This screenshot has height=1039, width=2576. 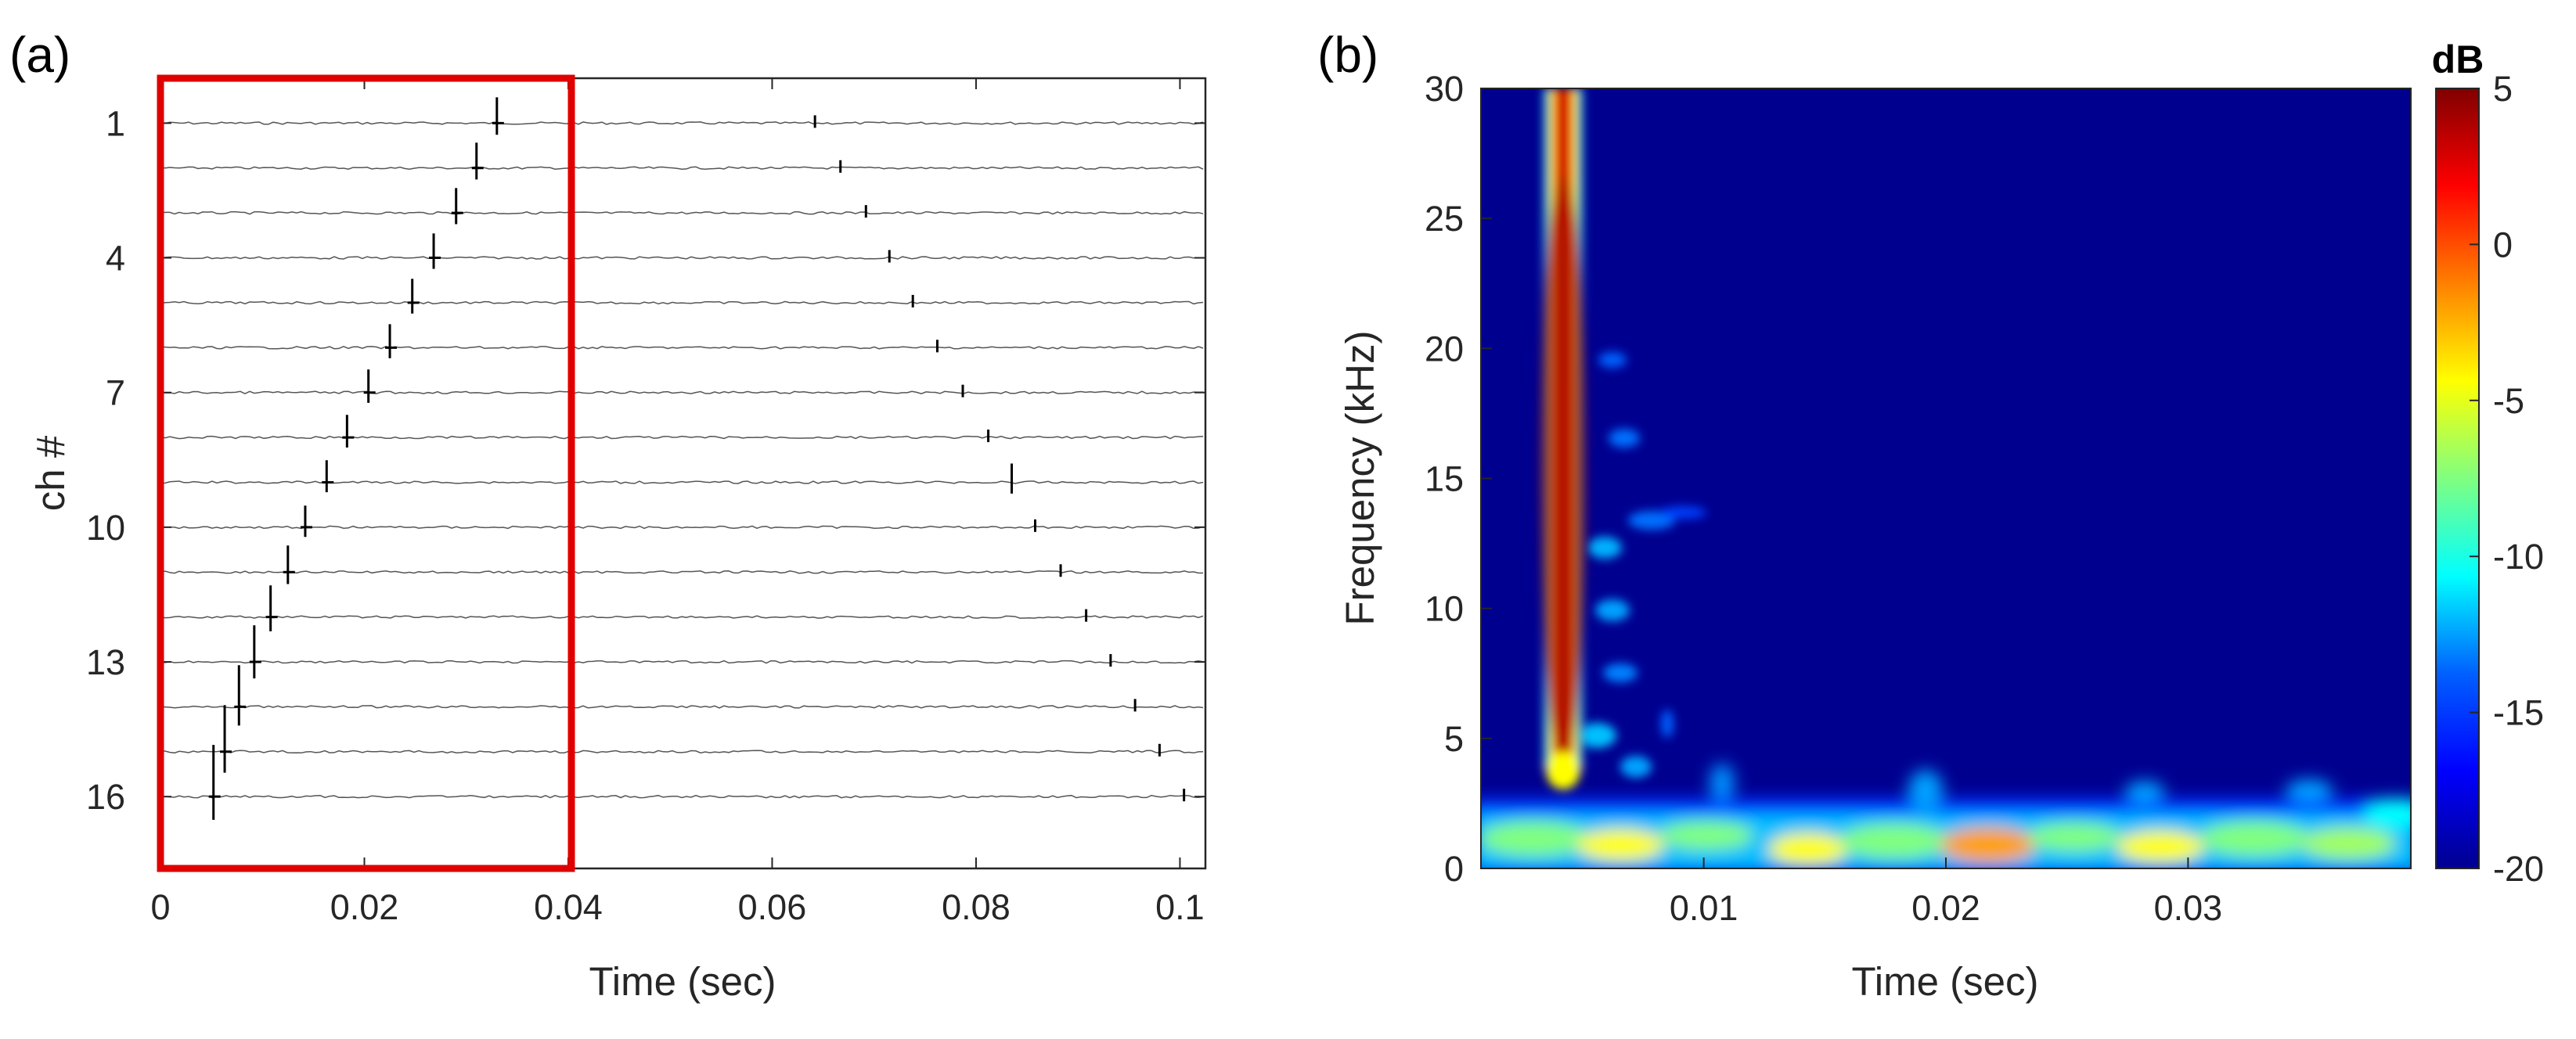 I want to click on colorbar-title: dB, so click(x=2458, y=59).